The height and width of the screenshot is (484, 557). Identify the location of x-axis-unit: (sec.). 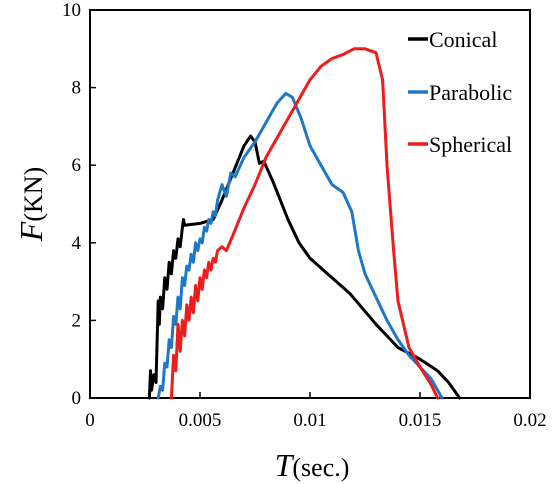
(320, 467).